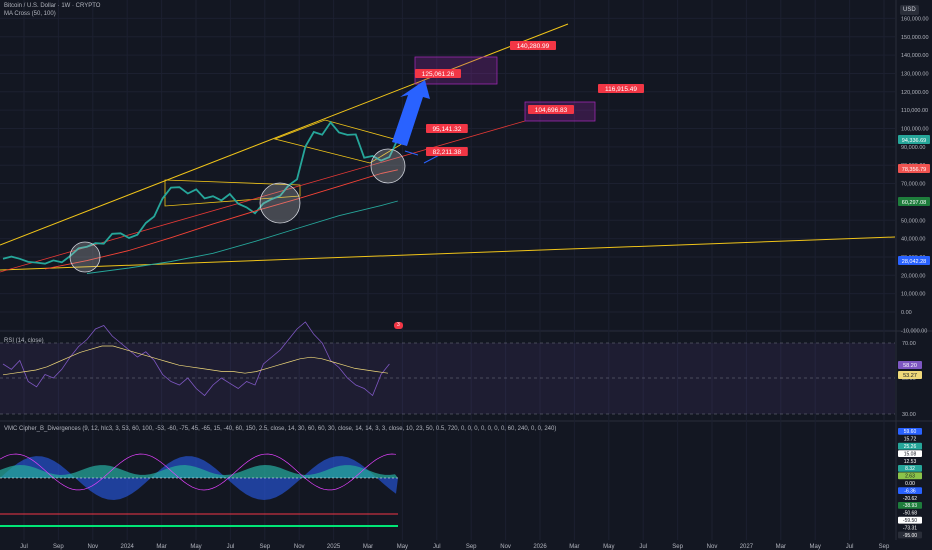 Image resolution: width=932 pixels, height=550 pixels. Describe the element at coordinates (910, 462) in the screenshot. I see `vmc-badge-label: 12.53` at that location.